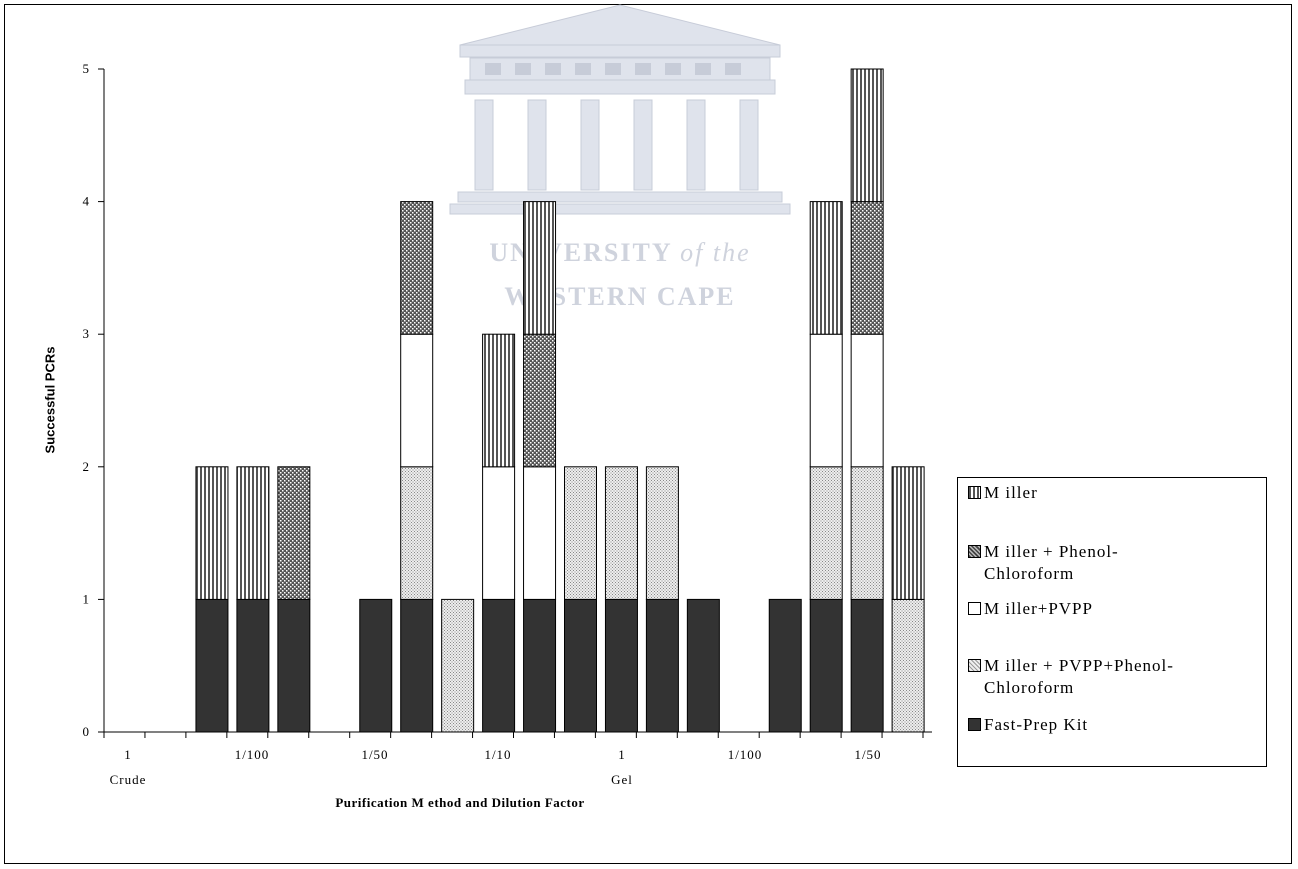 This screenshot has height=869, width=1298. What do you see at coordinates (1079, 676) in the screenshot?
I see `legend-label: M iller + PVPP+Phenol- Chloroform` at bounding box center [1079, 676].